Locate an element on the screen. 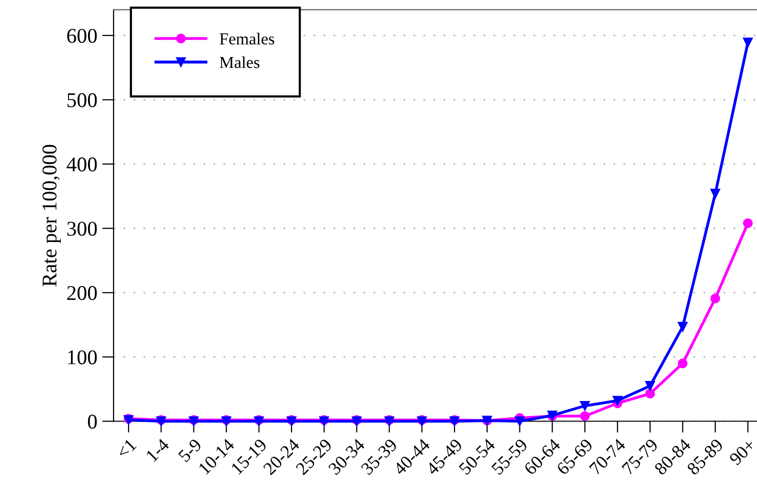 This screenshot has height=487, width=757. legend-label: Females is located at coordinates (247, 38).